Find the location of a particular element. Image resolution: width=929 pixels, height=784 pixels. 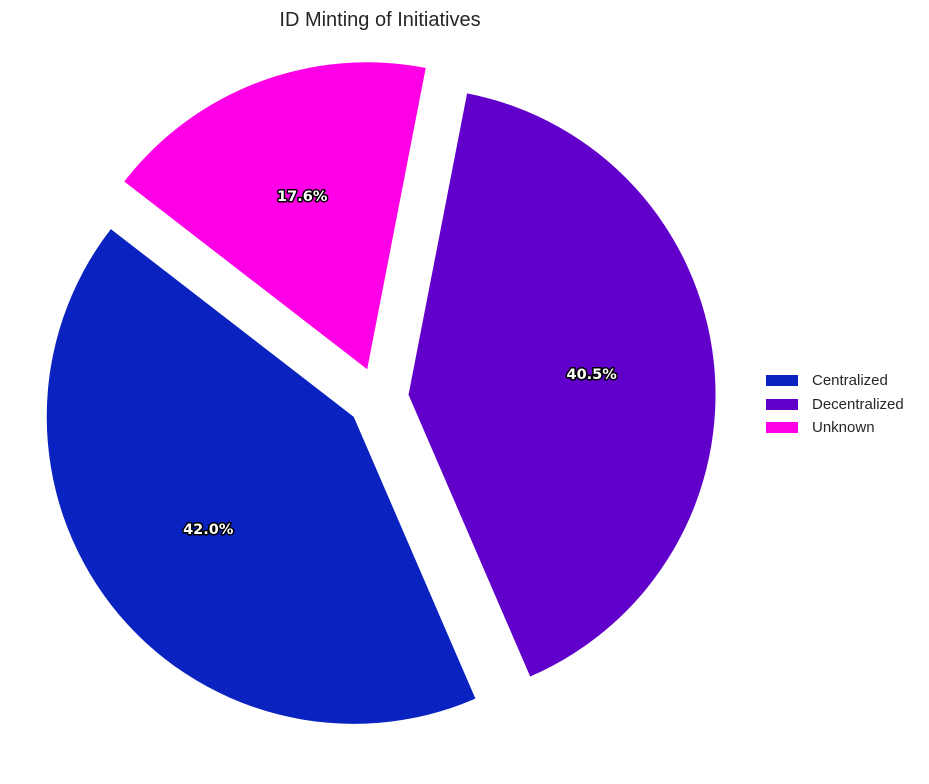

legend-item-decentralized: Decentralized is located at coordinates (835, 405).